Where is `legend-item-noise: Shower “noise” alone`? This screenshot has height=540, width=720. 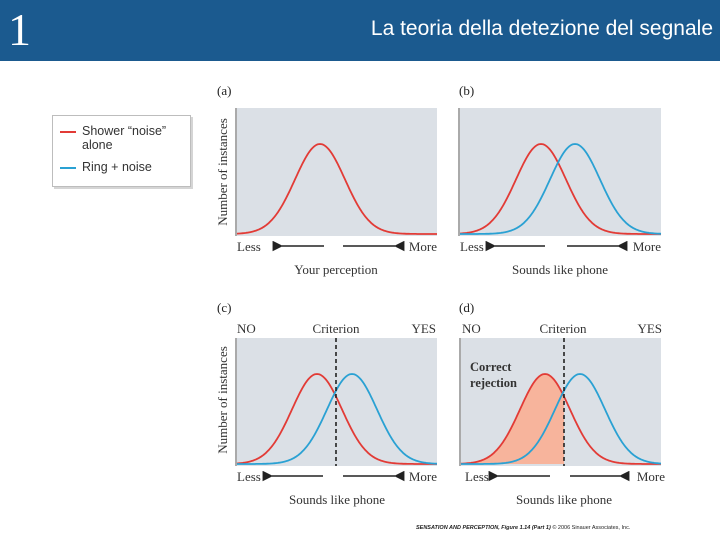
legend-item-noise: Shower “noise” alone is located at coordinates (121, 138).